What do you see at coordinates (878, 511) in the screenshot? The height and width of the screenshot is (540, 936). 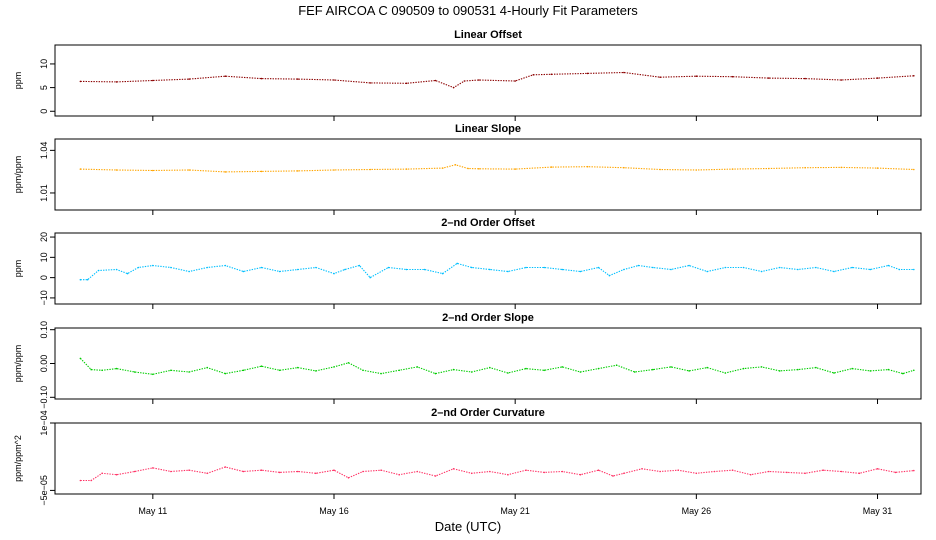 I see `x-tick-label: May 31` at bounding box center [878, 511].